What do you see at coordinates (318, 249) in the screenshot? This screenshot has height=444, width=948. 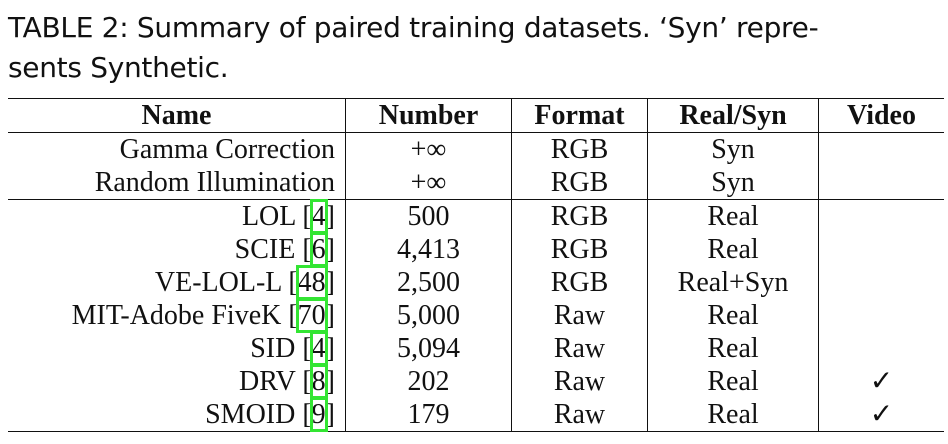 I see `citation-link: 6` at bounding box center [318, 249].